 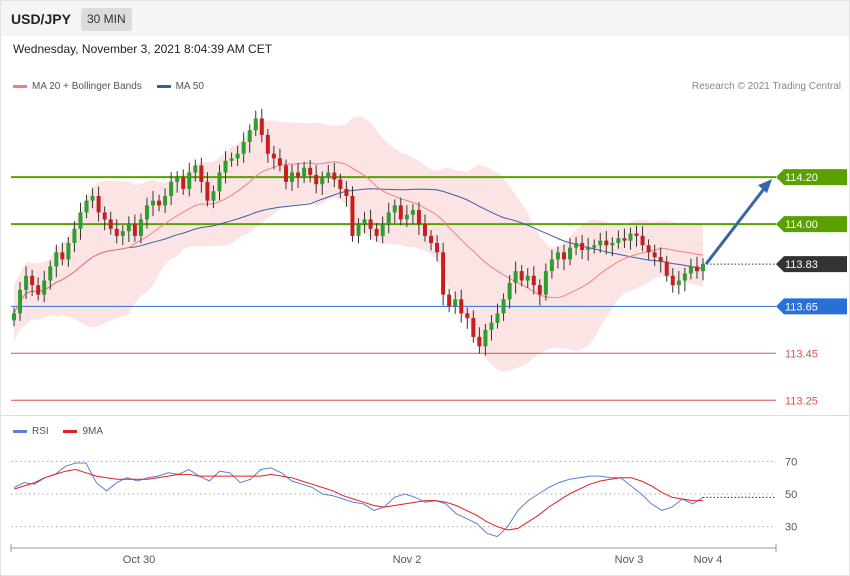 I want to click on x-tick-label: Nov 3, so click(x=629, y=560).